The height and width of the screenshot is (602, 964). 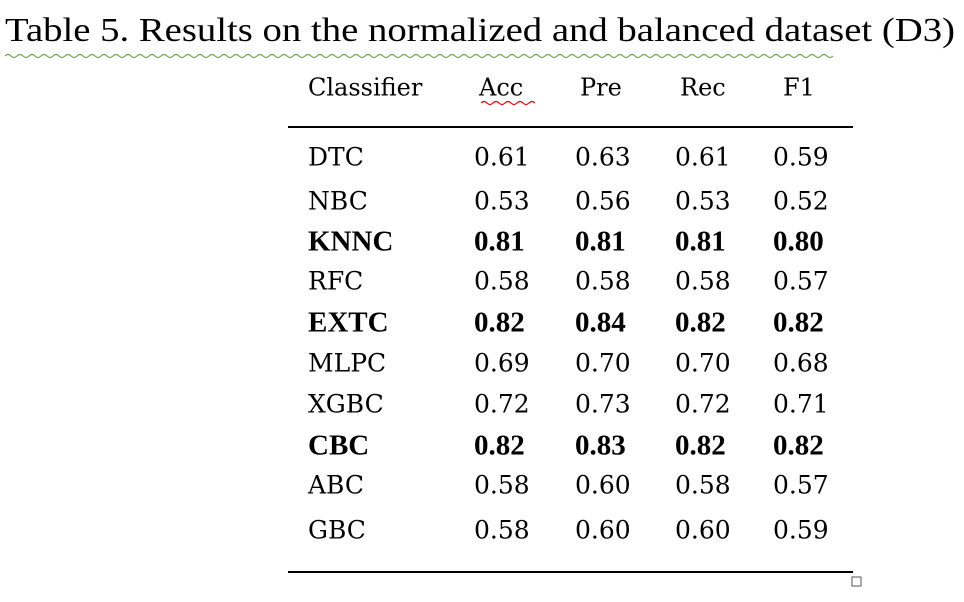 I want to click on row-label: ABC, so click(x=335, y=485).